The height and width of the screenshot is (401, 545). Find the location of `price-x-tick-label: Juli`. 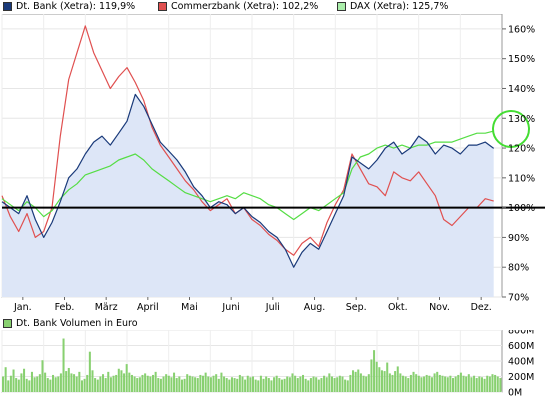

price-x-tick-label: Juli is located at coordinates (272, 307).